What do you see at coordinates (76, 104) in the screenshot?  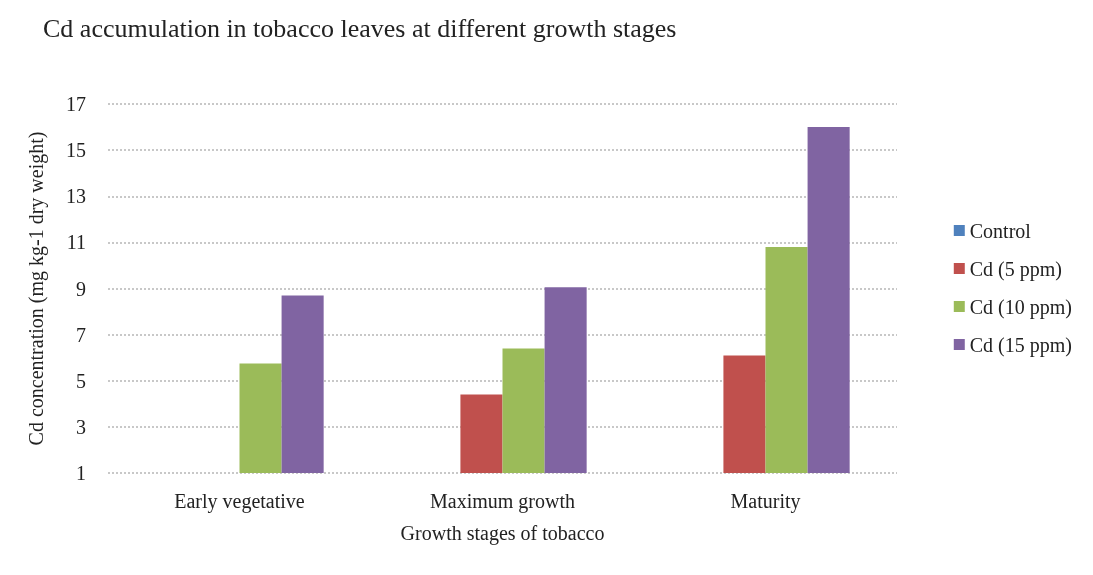 I see `y-tick-label: 17` at bounding box center [76, 104].